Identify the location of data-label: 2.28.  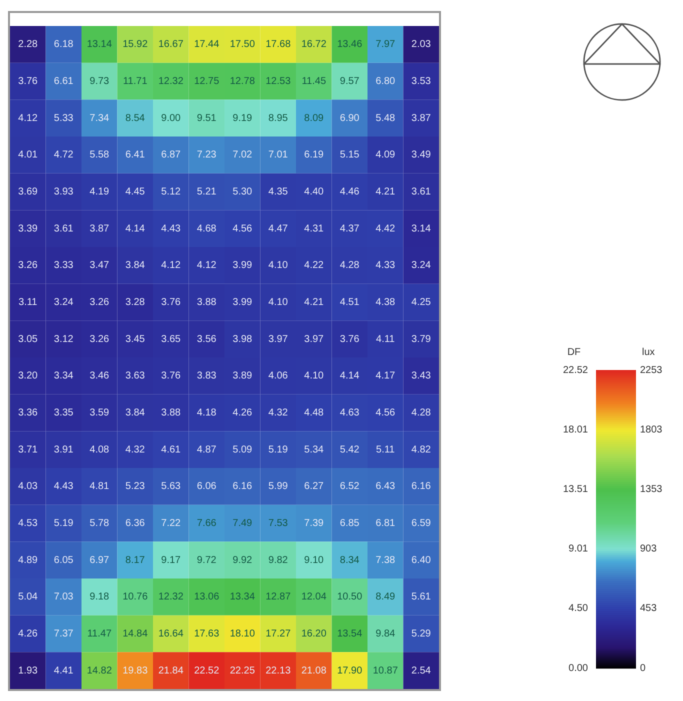
(28, 44).